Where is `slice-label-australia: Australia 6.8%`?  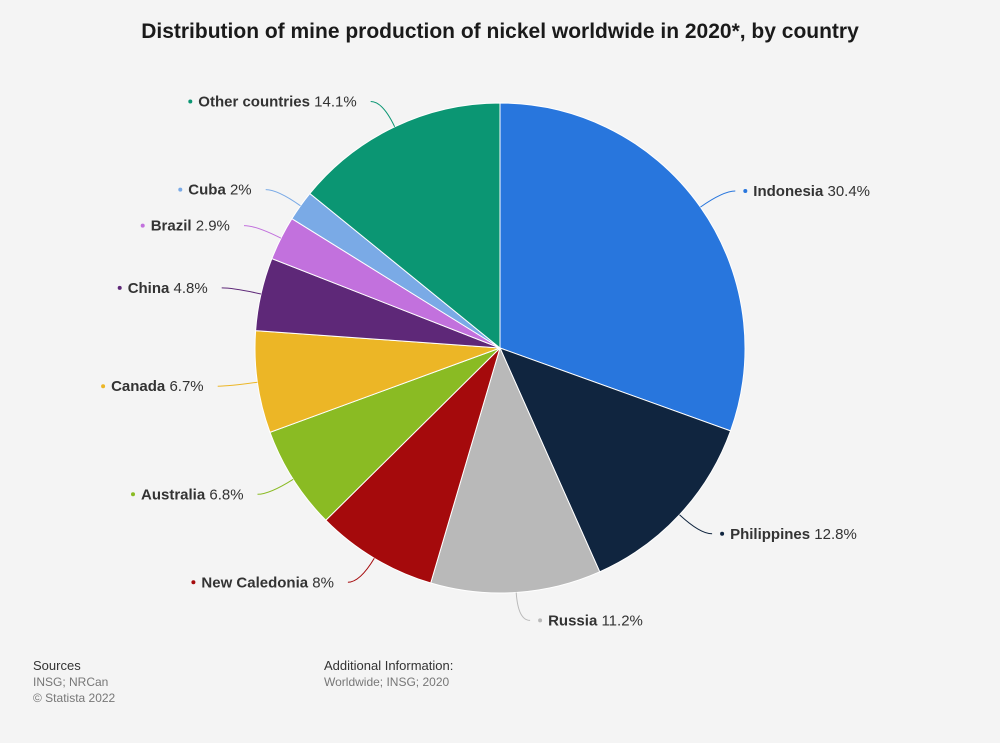
slice-label-australia: Australia 6.8% is located at coordinates (192, 494).